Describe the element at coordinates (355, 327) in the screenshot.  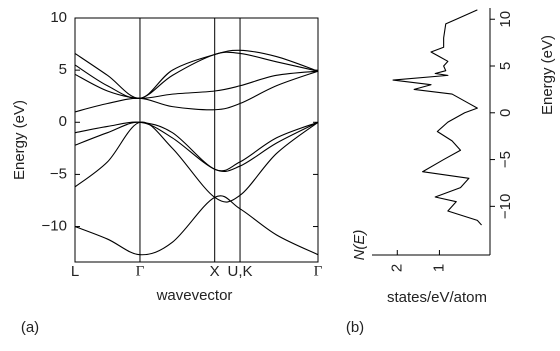
I see `panel-label: (b)` at that location.